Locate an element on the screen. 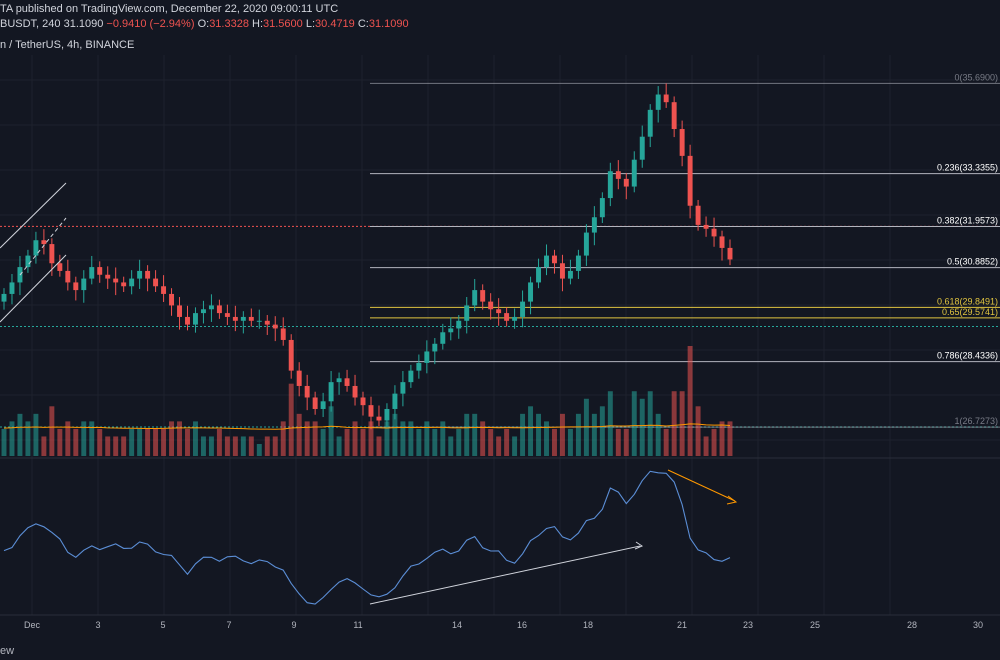 This screenshot has height=660, width=1000. symbol-subtitle: n / TetherUS, 4h, BINANCE is located at coordinates (67, 45).